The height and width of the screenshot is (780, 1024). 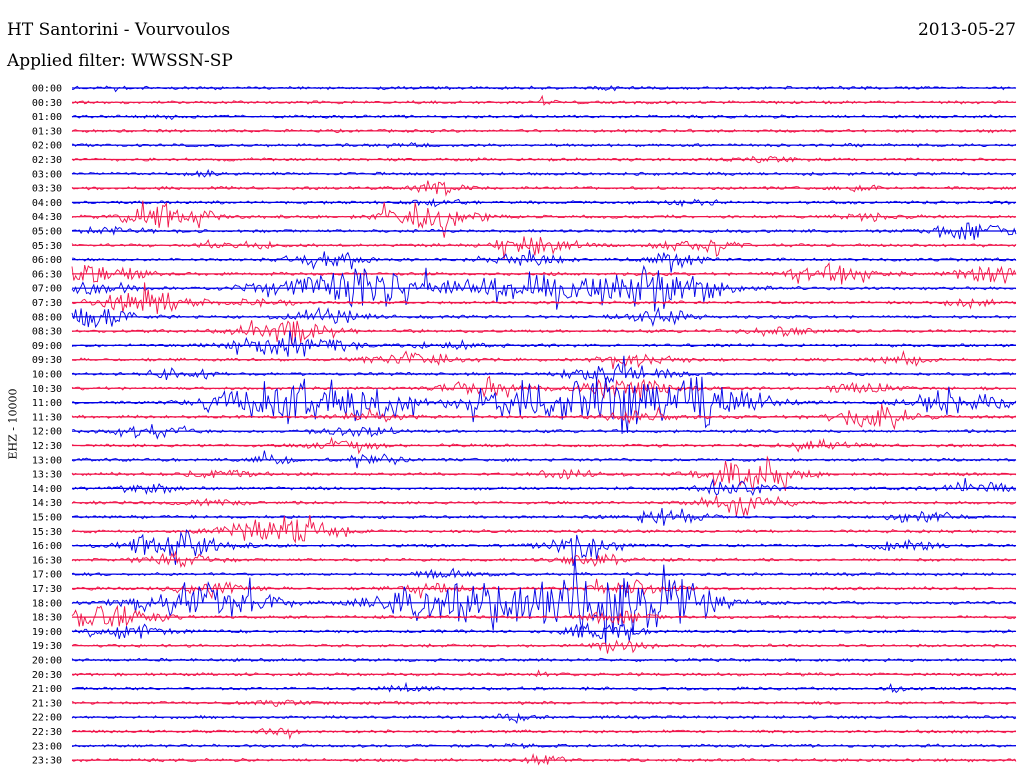 What do you see at coordinates (47, 131) in the screenshot?
I see `time-label: 01:30` at bounding box center [47, 131].